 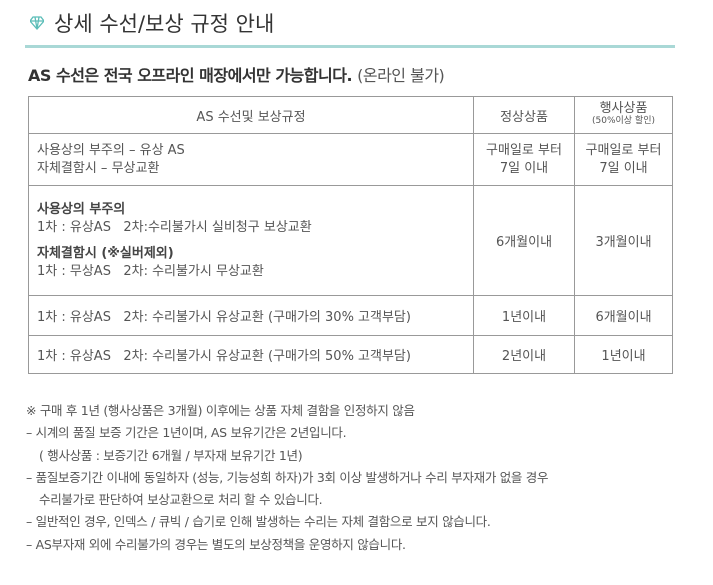 What do you see at coordinates (37, 23) in the screenshot?
I see `diamond-icon` at bounding box center [37, 23].